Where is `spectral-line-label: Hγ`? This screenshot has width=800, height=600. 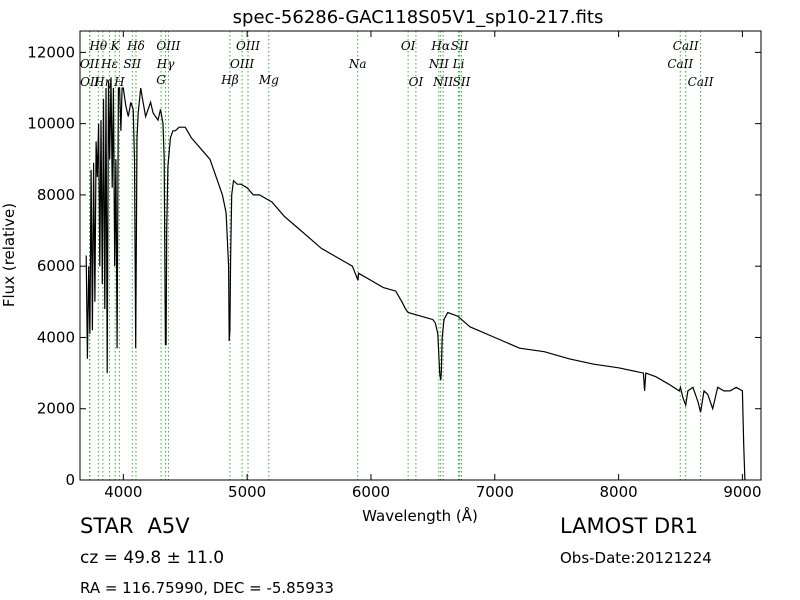 spectral-line-label: Hγ is located at coordinates (165, 64).